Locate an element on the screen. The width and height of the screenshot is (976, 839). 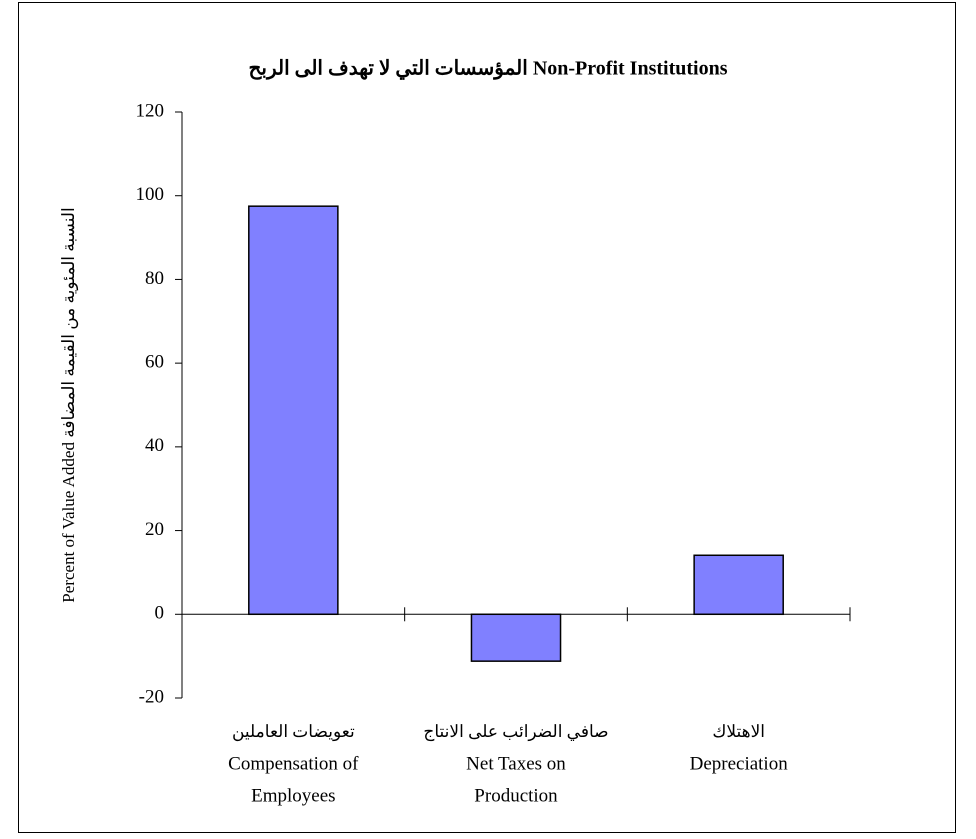
x-tick-label: تعويضات العاملين is located at coordinates (293, 732).